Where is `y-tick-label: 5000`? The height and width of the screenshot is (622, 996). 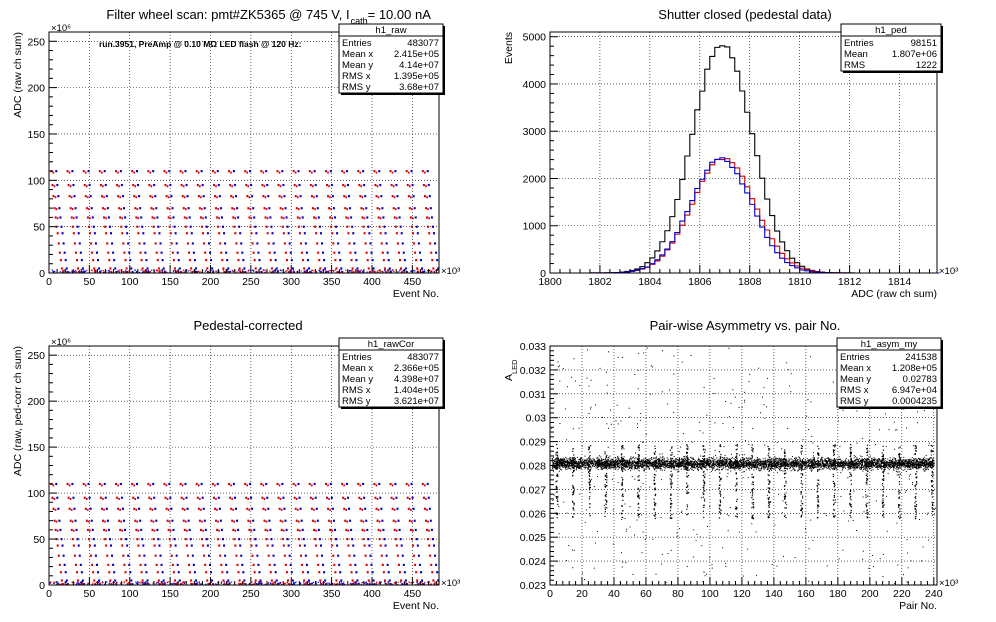 y-tick-label: 5000 is located at coordinates (535, 38).